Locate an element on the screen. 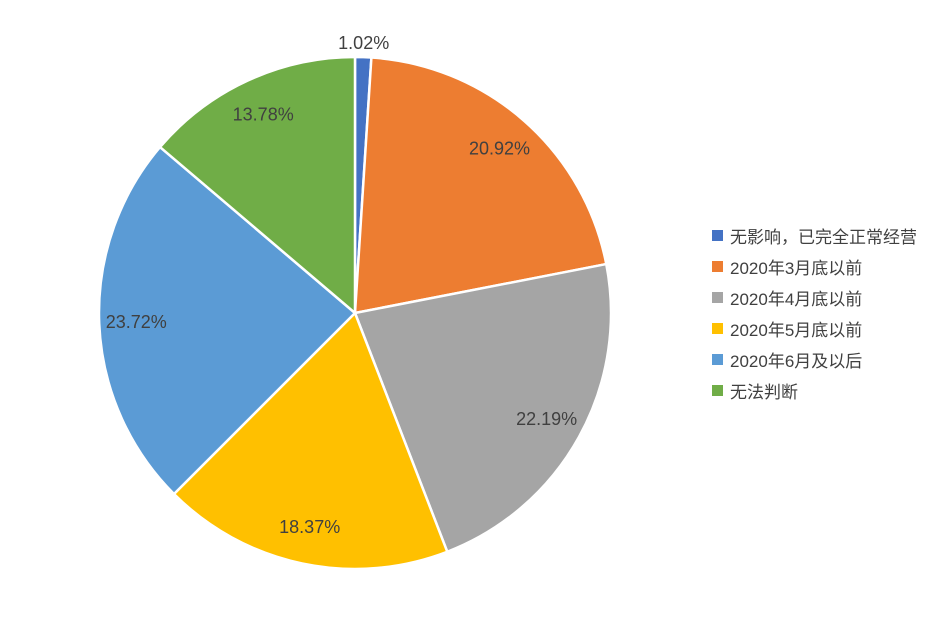  slice-label-1: 20.92% is located at coordinates (499, 149).